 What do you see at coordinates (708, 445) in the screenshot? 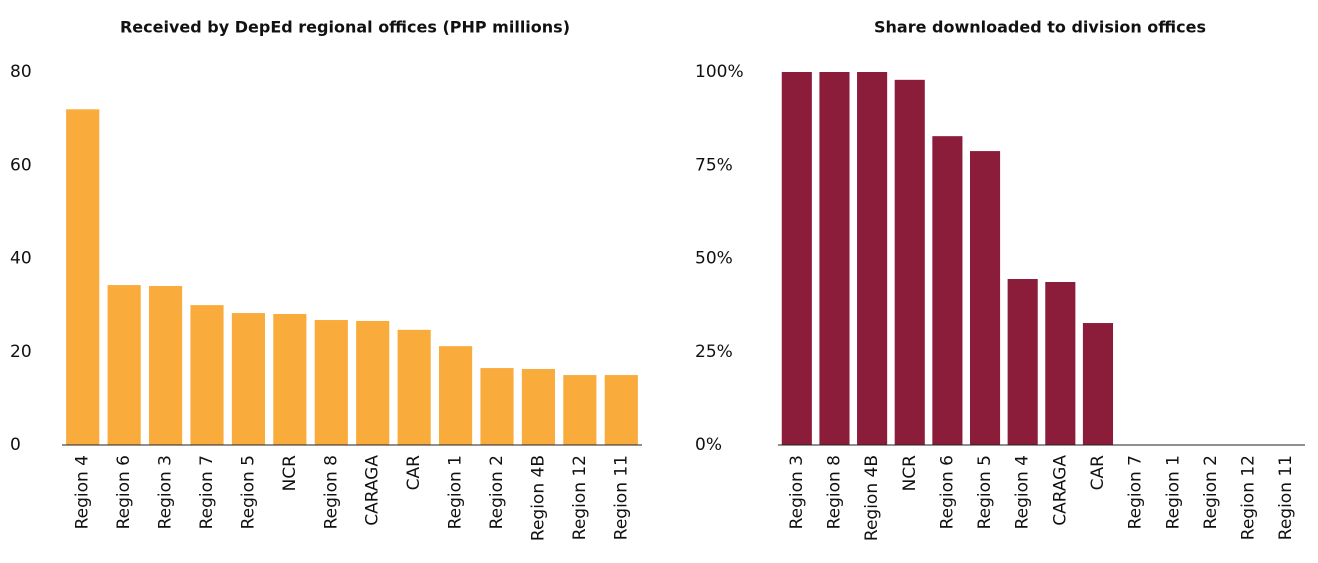
I see `y-tick-label: 0%` at bounding box center [708, 445].